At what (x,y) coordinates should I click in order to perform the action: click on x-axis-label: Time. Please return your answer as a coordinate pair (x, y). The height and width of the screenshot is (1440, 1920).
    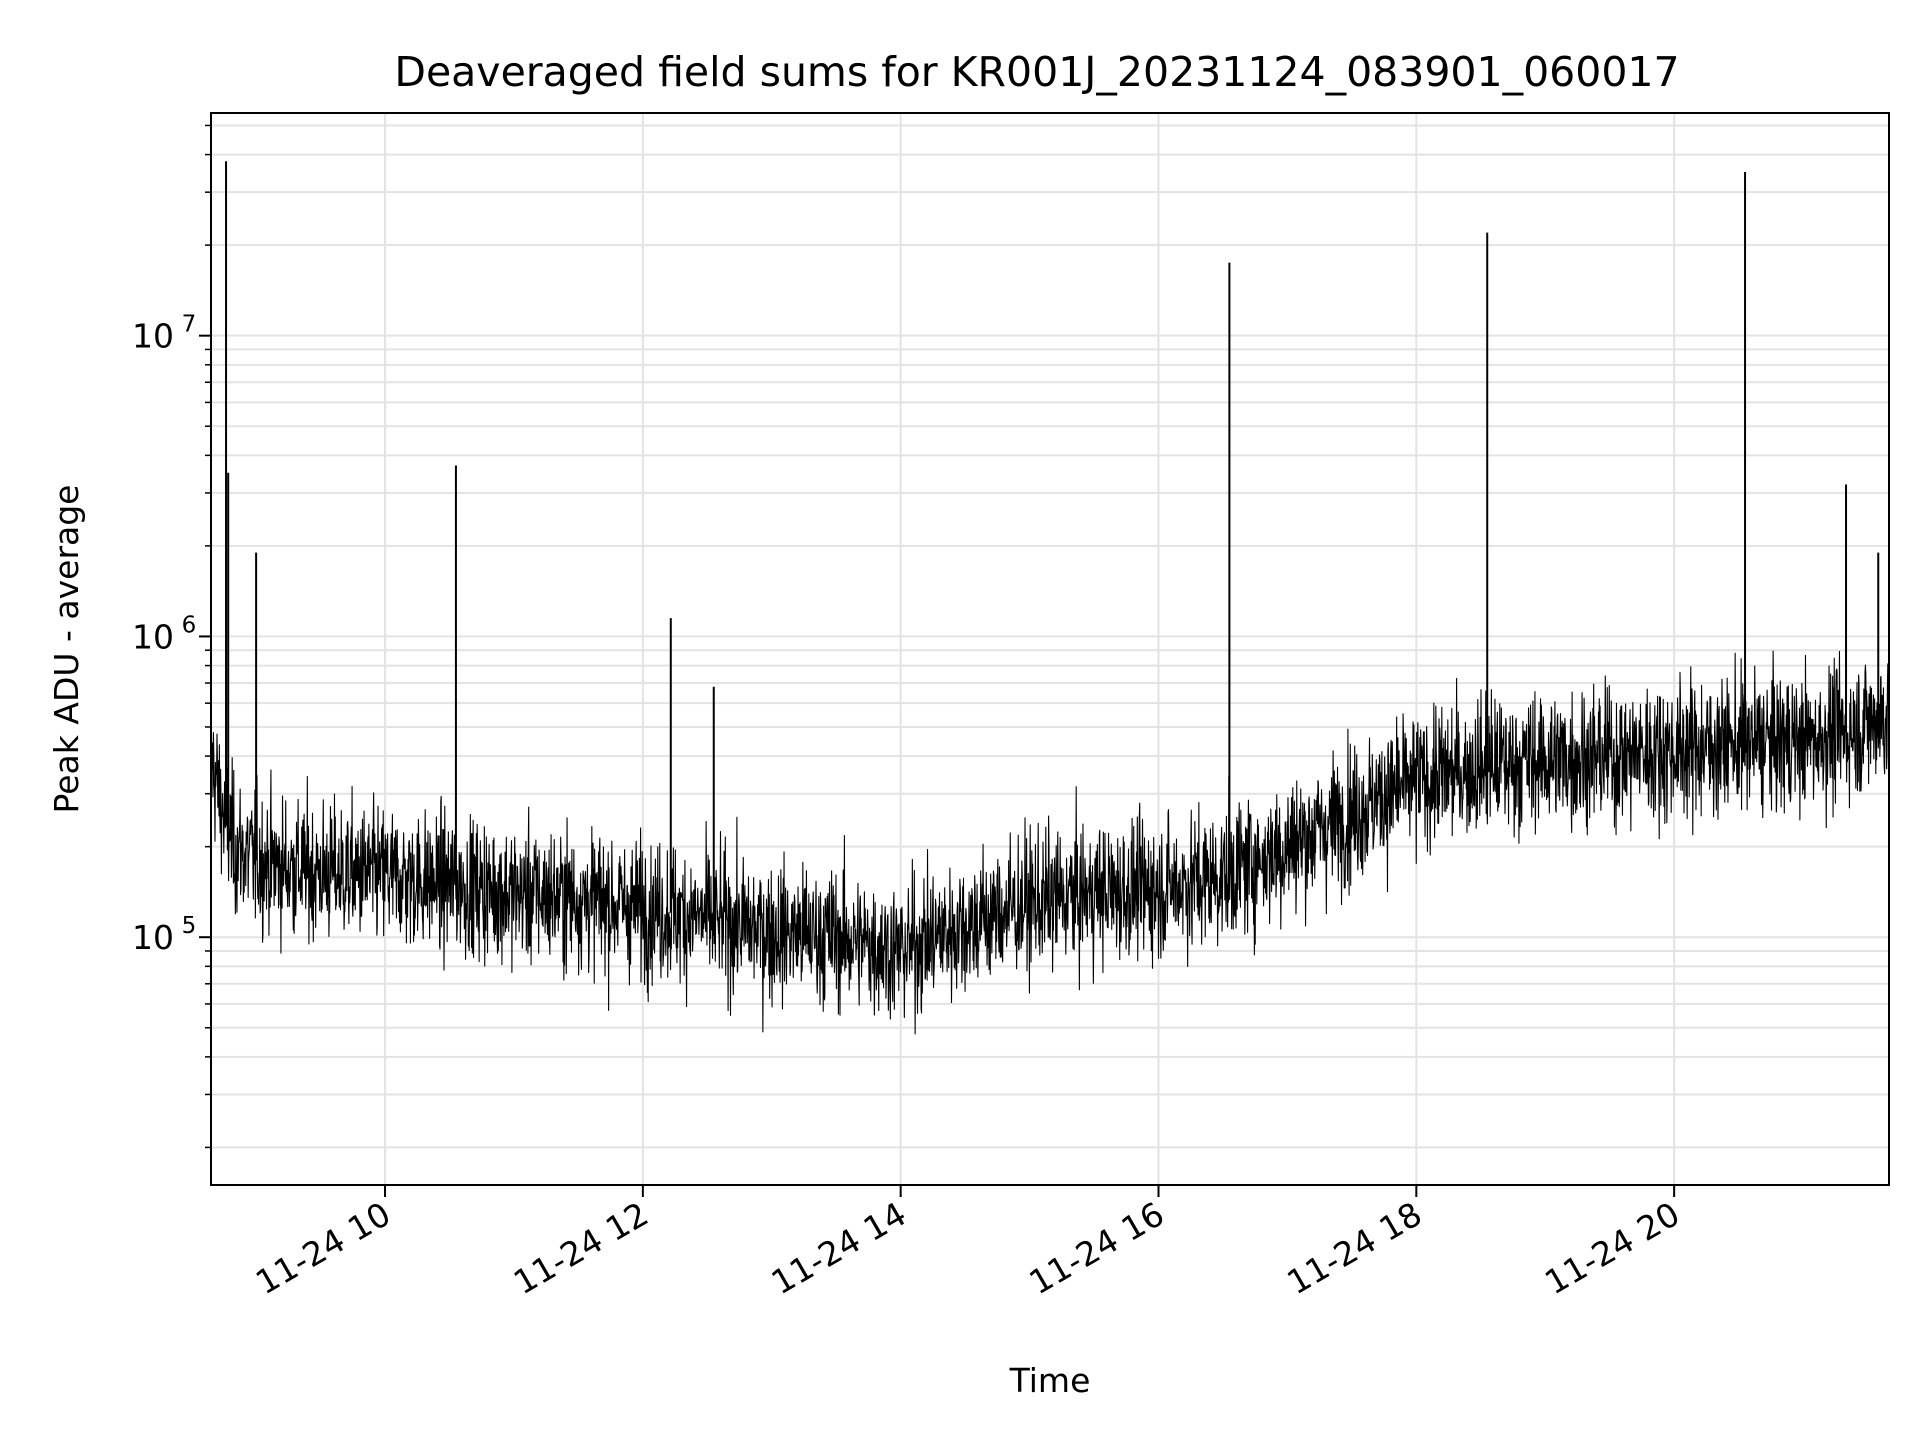
    Looking at the image, I should click on (1050, 1380).